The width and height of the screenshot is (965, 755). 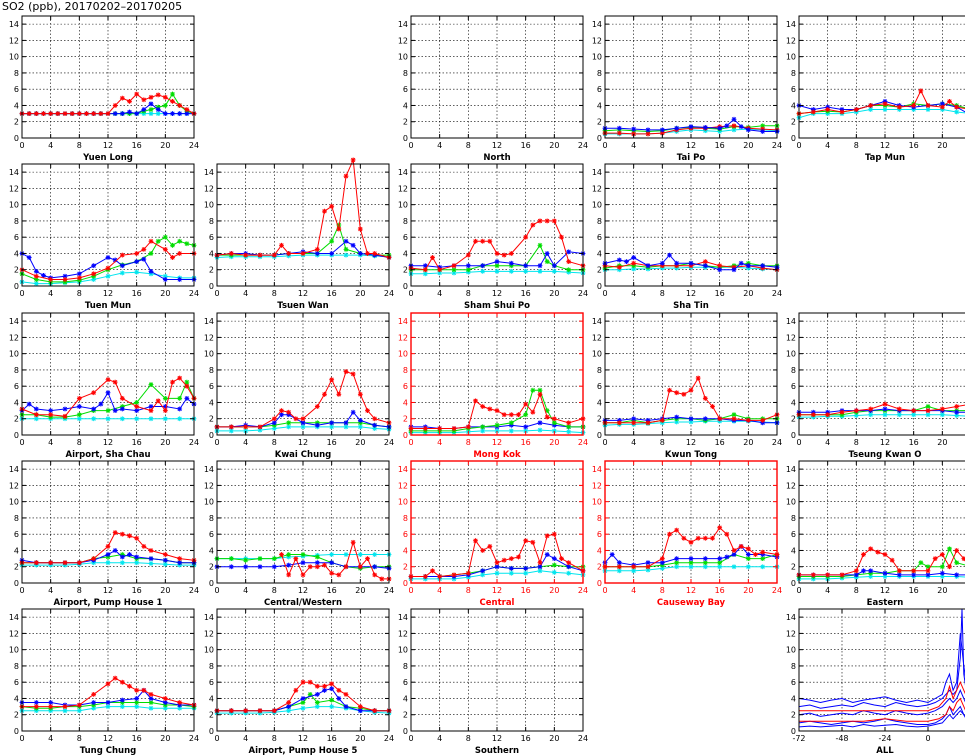 What do you see at coordinates (791, 617) in the screenshot?
I see `y-tick-label: 14` at bounding box center [791, 617].